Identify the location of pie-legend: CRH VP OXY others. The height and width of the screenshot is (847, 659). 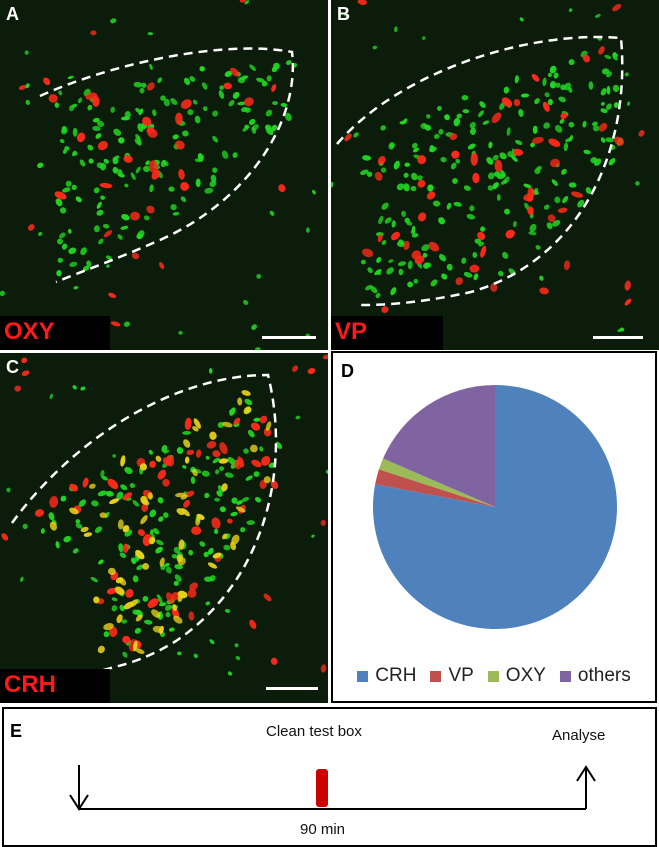
(494, 676).